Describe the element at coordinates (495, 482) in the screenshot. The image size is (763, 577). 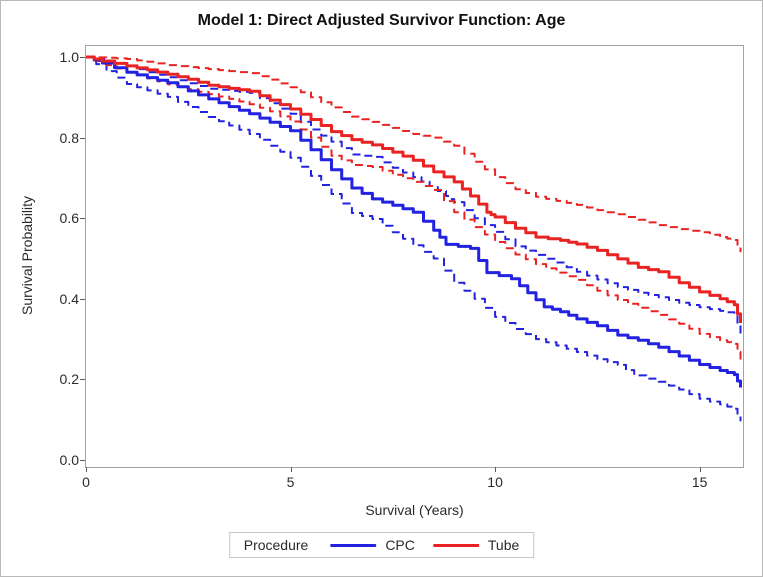
I see `x-tick-label-10: 10` at that location.